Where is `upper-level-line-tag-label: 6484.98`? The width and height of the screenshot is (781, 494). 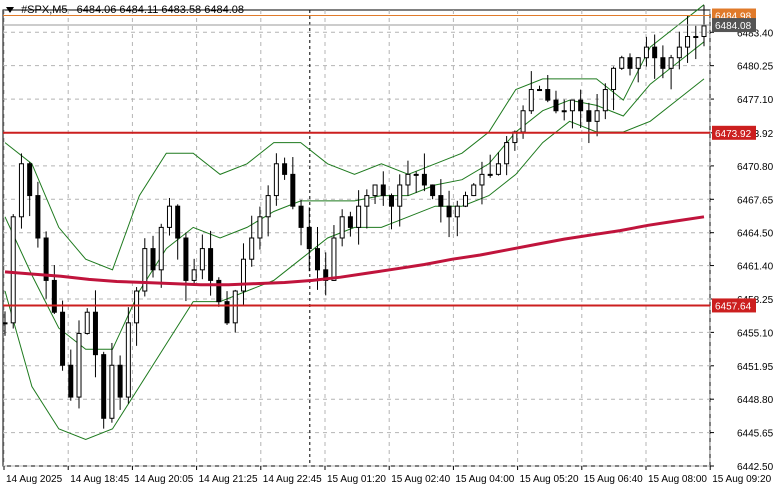 upper-level-line-tag-label: 6484.98 is located at coordinates (733, 17).